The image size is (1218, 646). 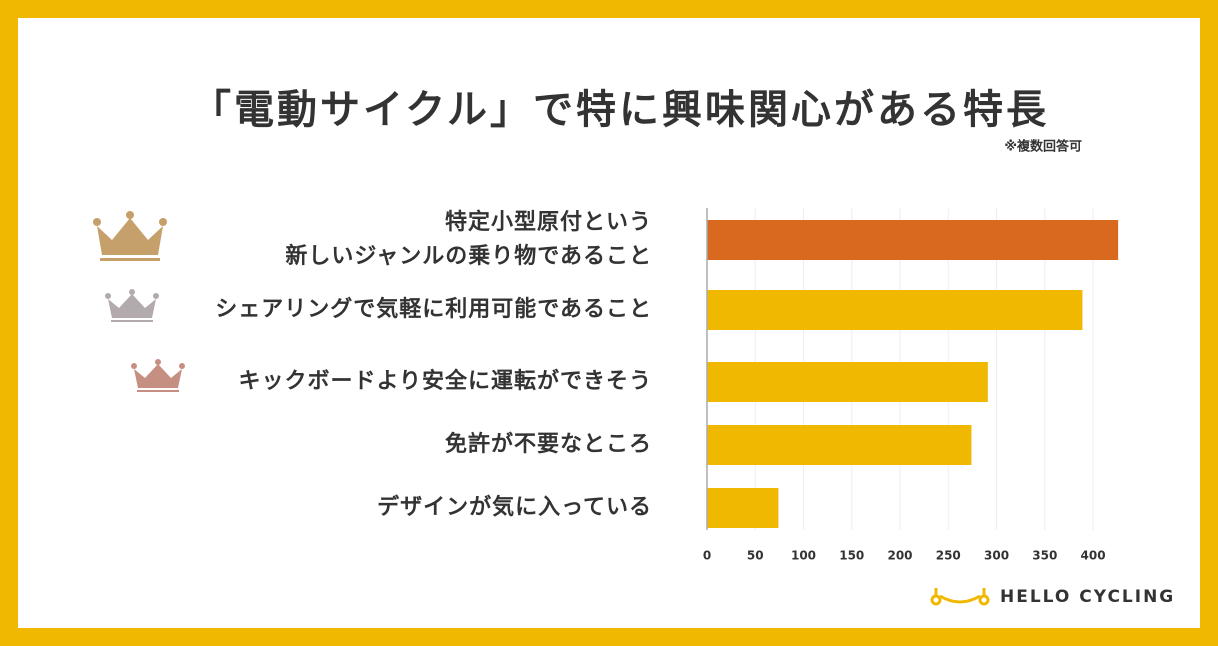 What do you see at coordinates (468, 239) in the screenshot?
I see `category-label: 特定小型原付という 新しいジャンルの乗り物であること` at bounding box center [468, 239].